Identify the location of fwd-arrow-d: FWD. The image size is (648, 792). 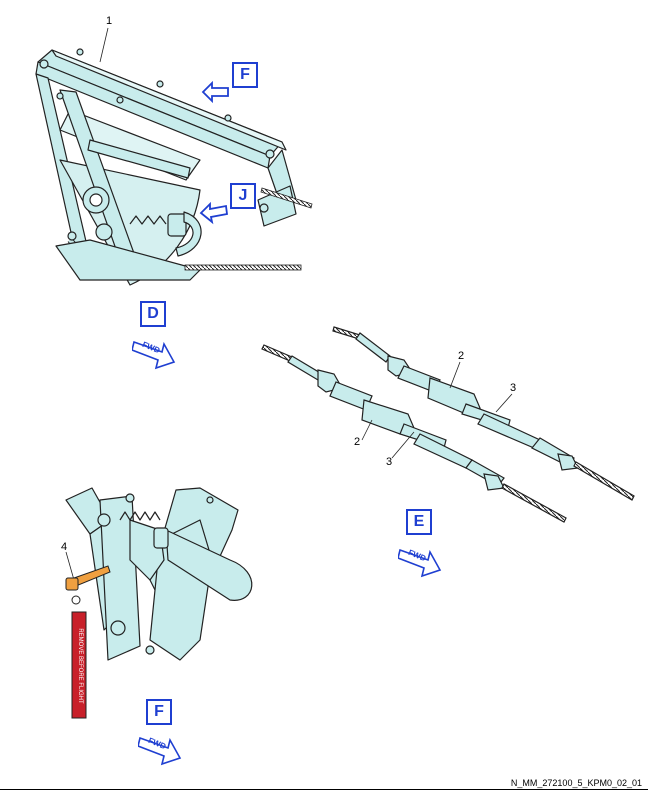
(153, 352).